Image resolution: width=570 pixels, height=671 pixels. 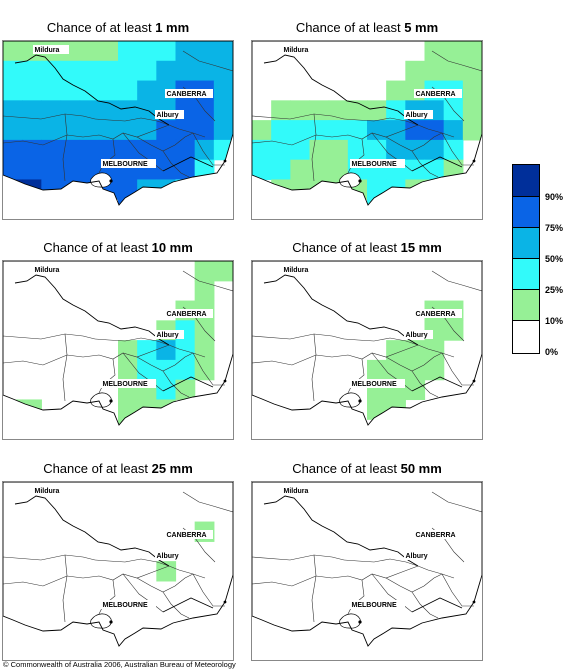 I want to click on probability-legend, so click(x=526, y=259).